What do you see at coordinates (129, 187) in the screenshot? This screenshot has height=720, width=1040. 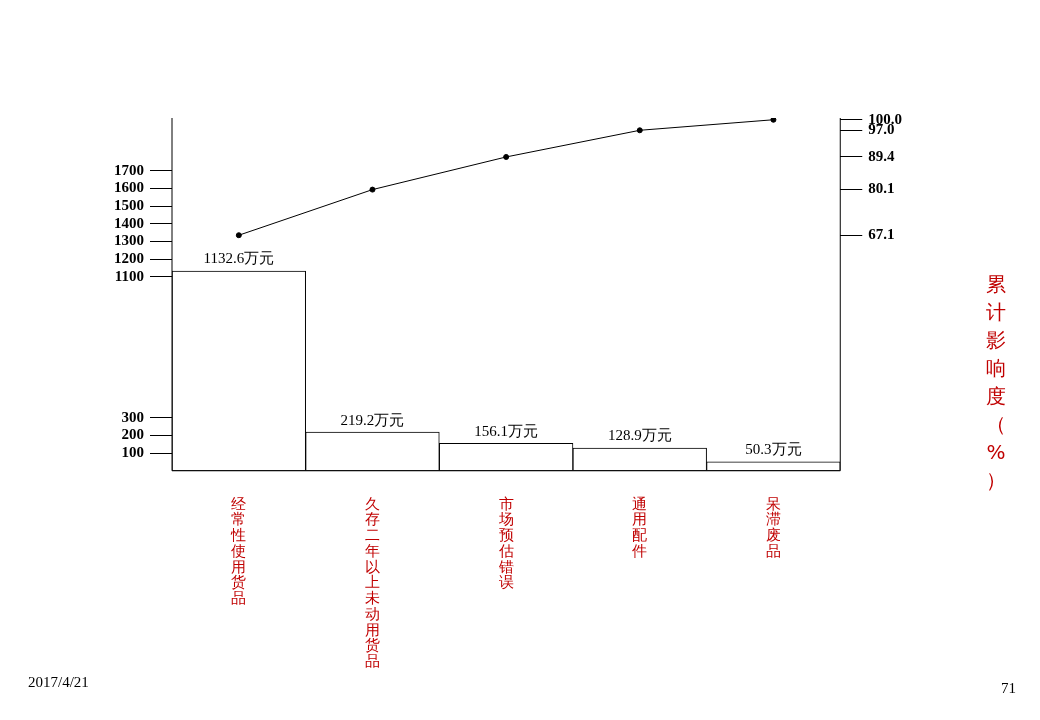 I see `y-tick-label: 1600` at bounding box center [129, 187].